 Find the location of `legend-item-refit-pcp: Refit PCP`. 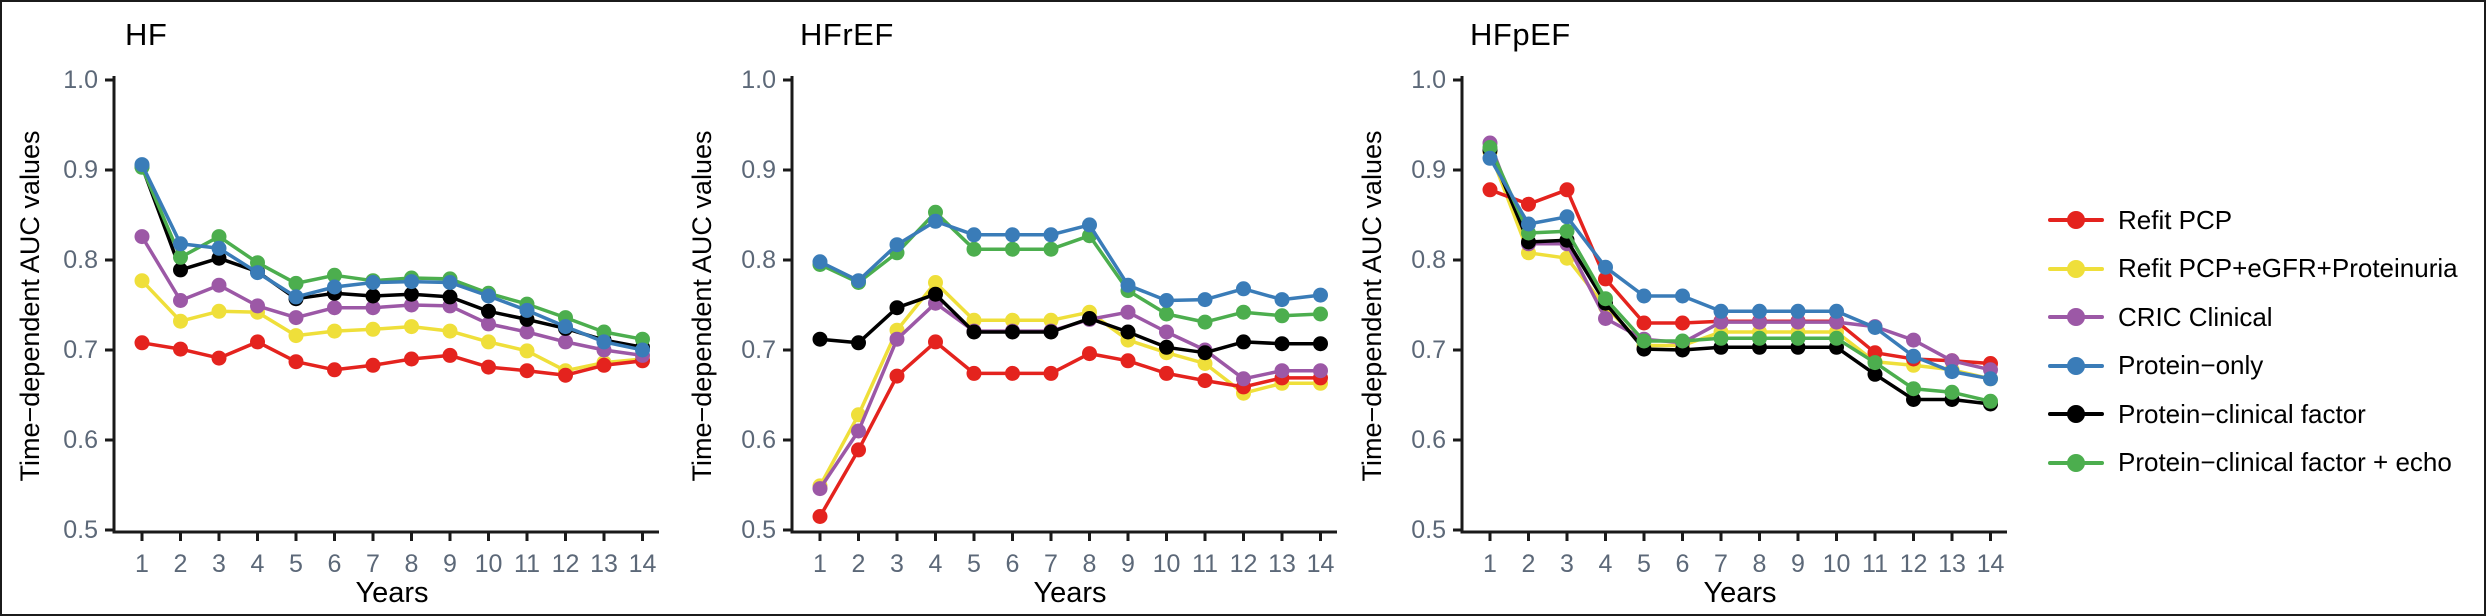

legend-item-refit-pcp: Refit PCP is located at coordinates (2253, 220).